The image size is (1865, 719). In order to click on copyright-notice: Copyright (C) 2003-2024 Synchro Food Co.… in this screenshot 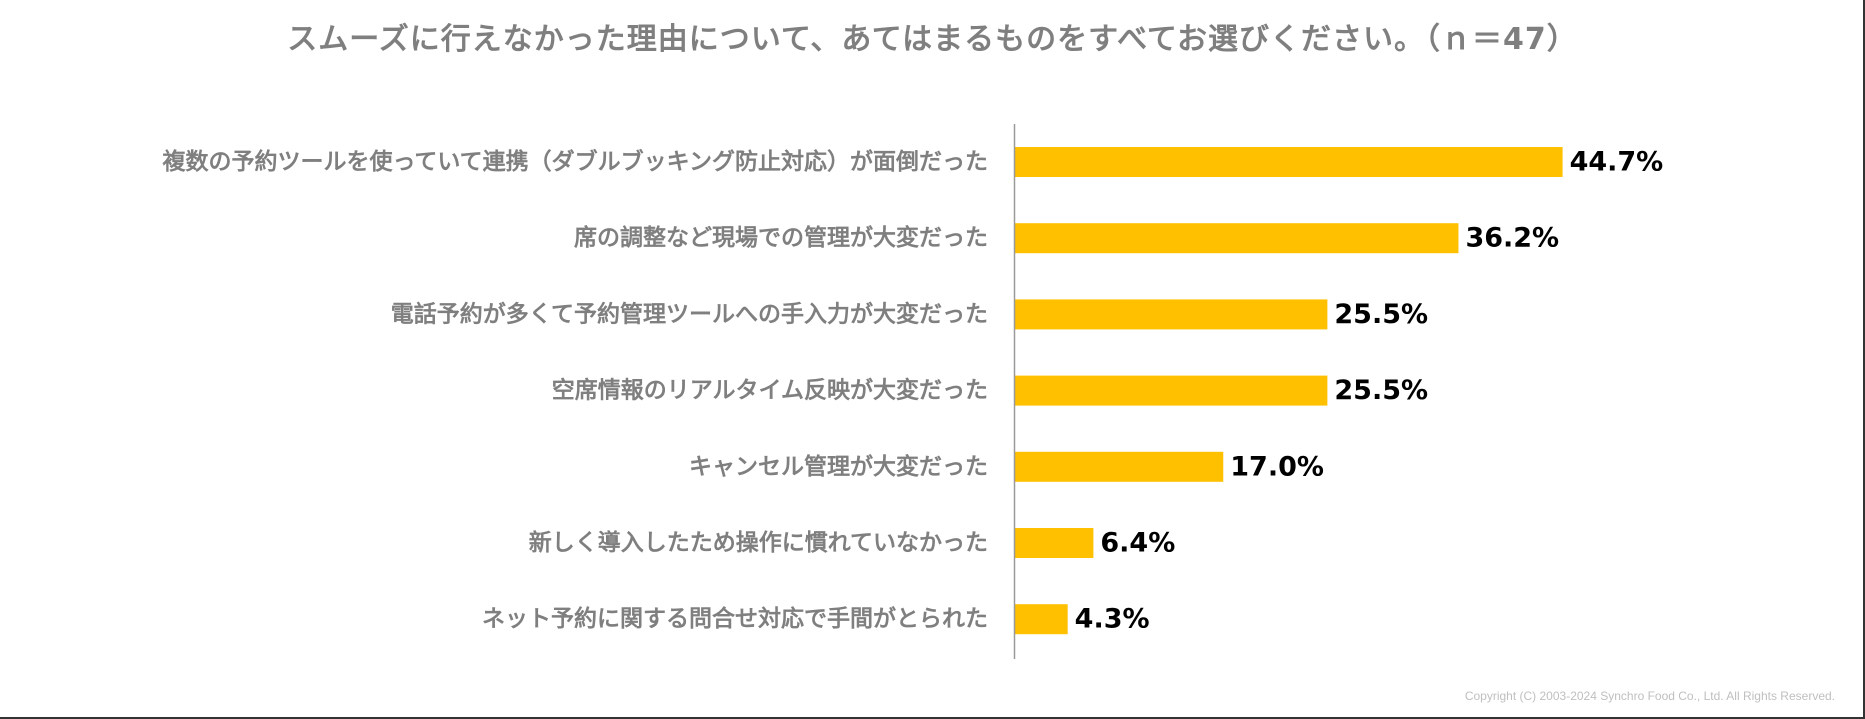, I will do `click(1649, 696)`.